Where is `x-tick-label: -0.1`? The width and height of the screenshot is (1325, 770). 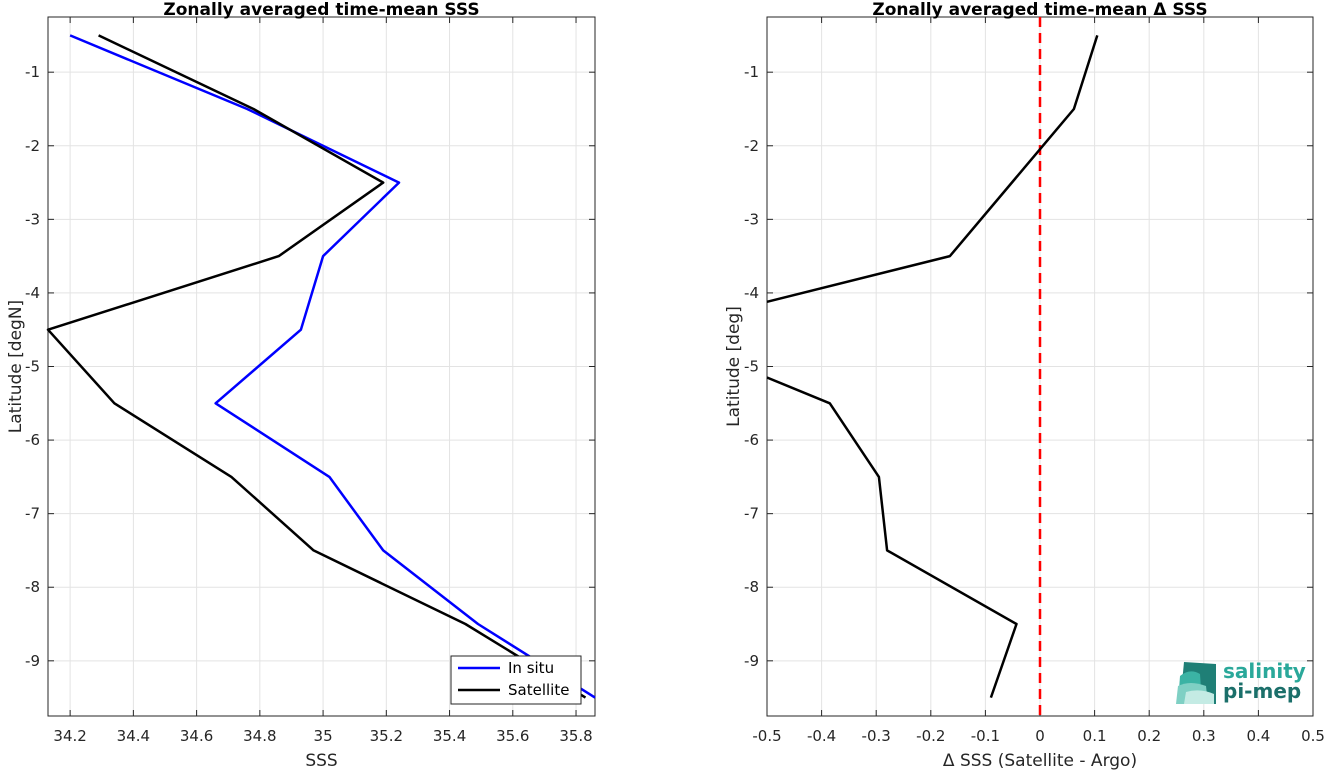
x-tick-label: -0.1 is located at coordinates (985, 736).